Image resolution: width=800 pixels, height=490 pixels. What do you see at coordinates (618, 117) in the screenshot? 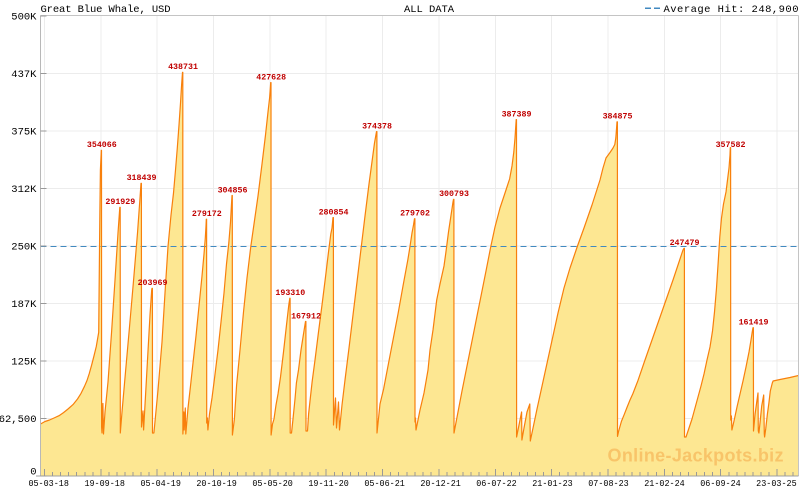
I see `svg-text: 384875` at bounding box center [618, 117].